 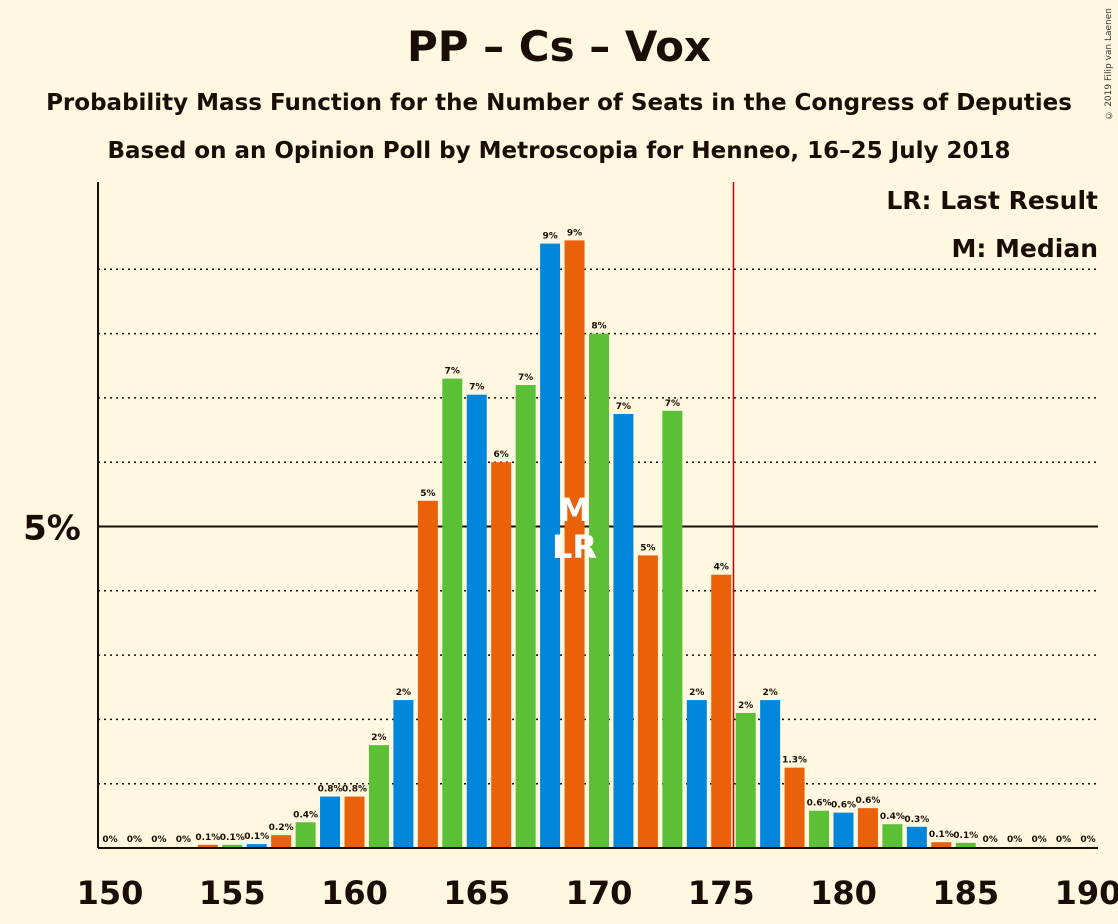 I want to click on x-tick-label: 160, so click(x=354, y=893).